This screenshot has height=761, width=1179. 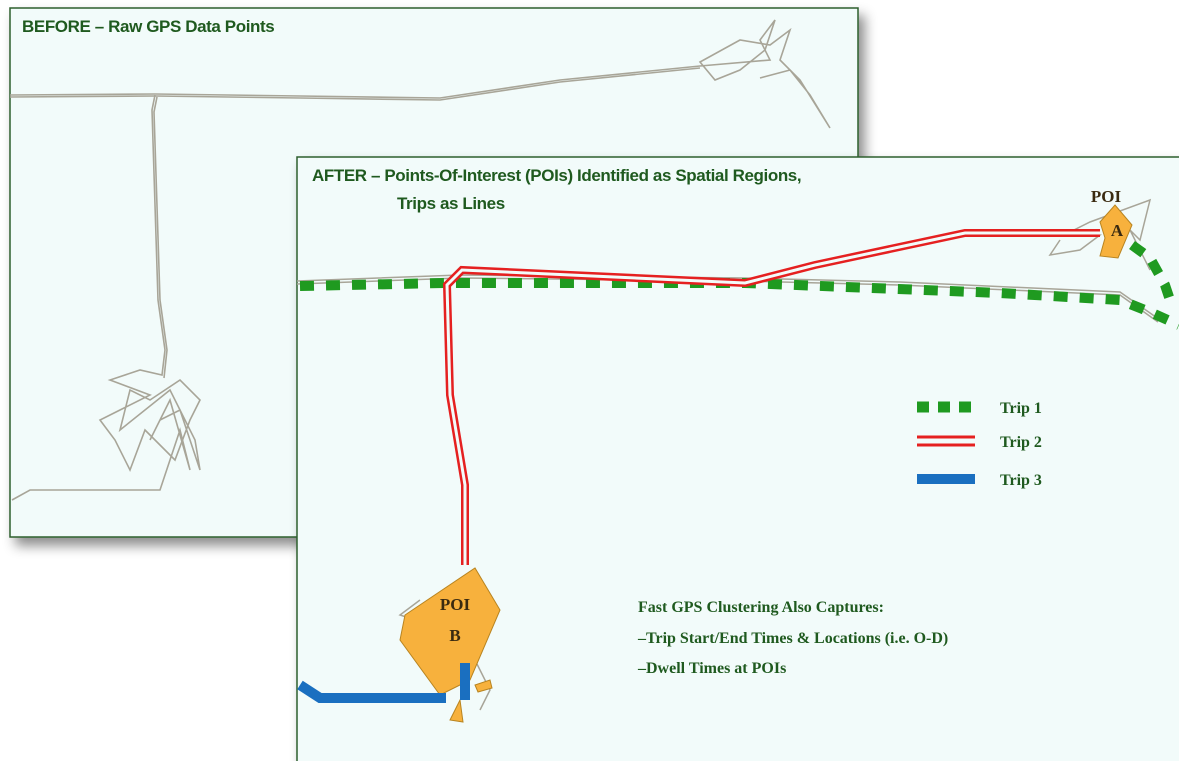 I want to click on poi-region, so click(x=1116, y=231).